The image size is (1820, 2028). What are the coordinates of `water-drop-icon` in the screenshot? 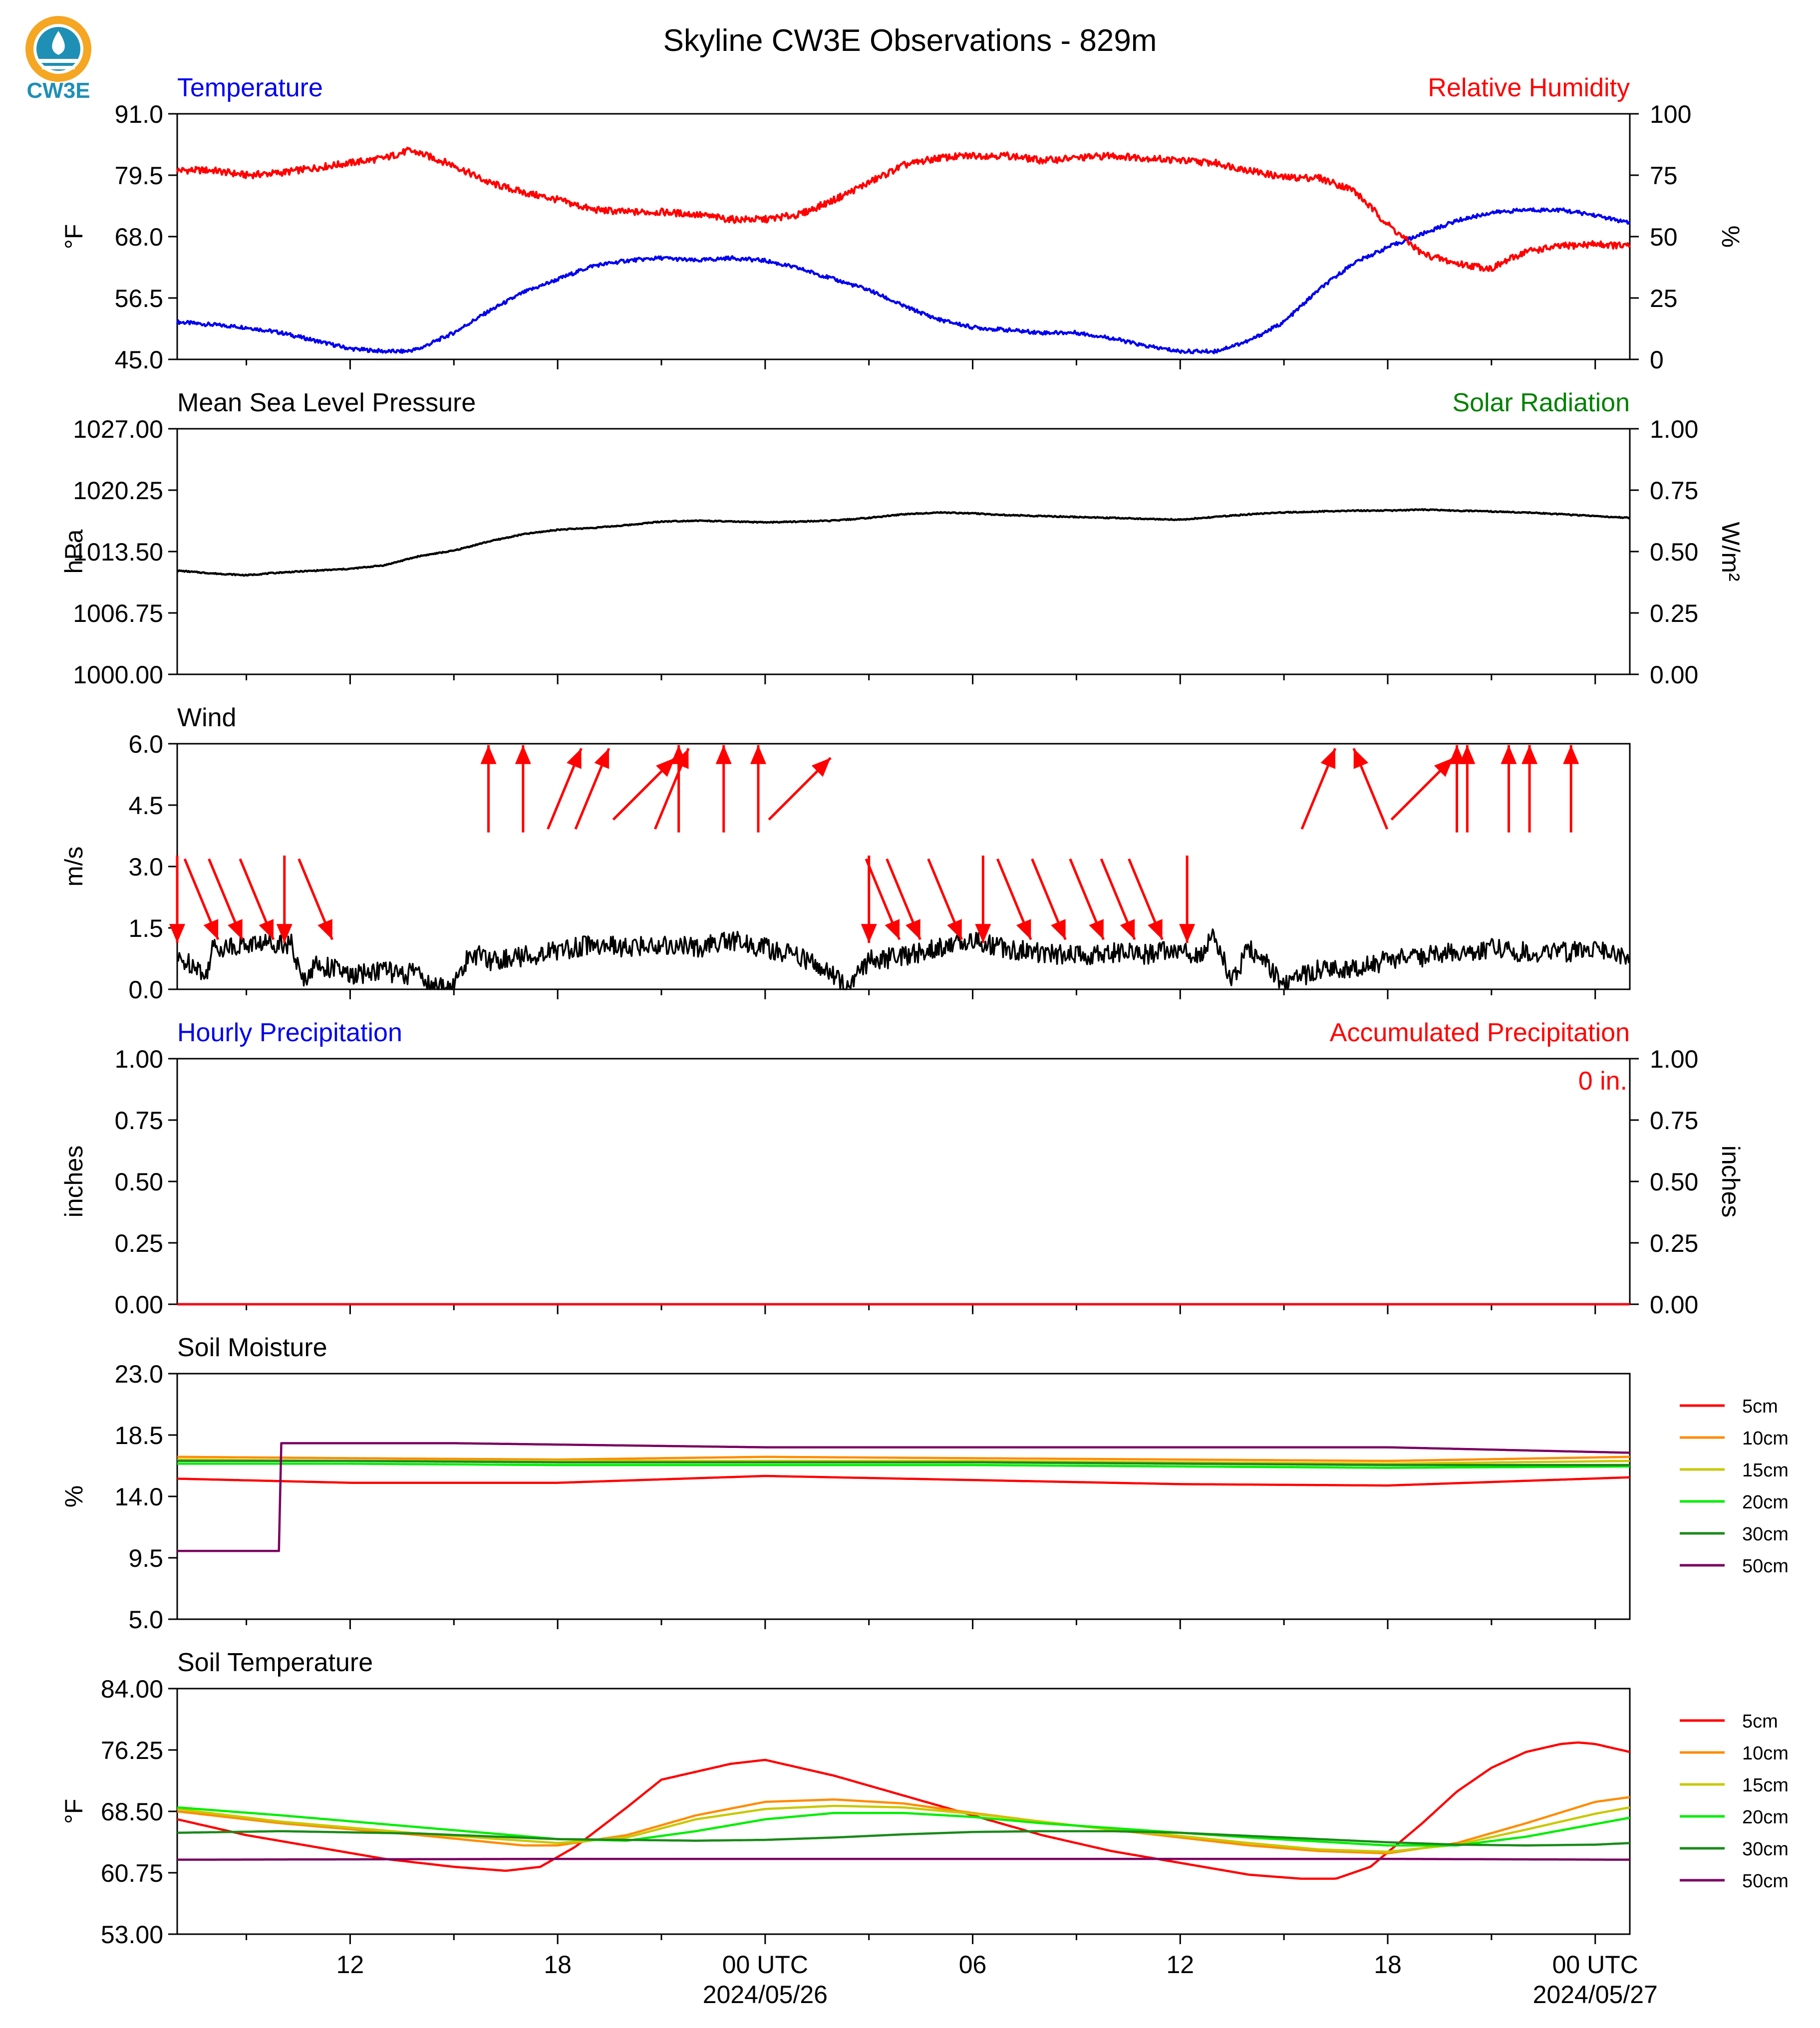 It's located at (58, 43).